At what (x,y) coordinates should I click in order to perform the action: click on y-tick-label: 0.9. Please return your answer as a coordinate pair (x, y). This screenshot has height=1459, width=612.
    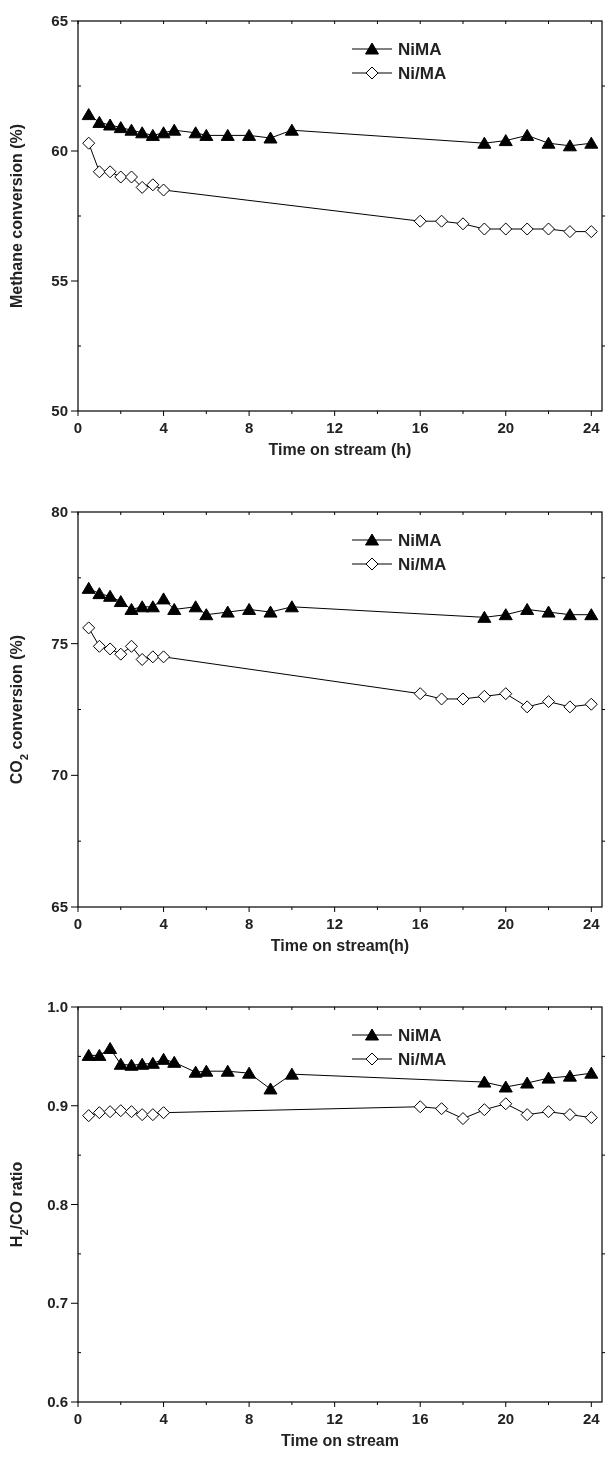
    Looking at the image, I should click on (57, 1105).